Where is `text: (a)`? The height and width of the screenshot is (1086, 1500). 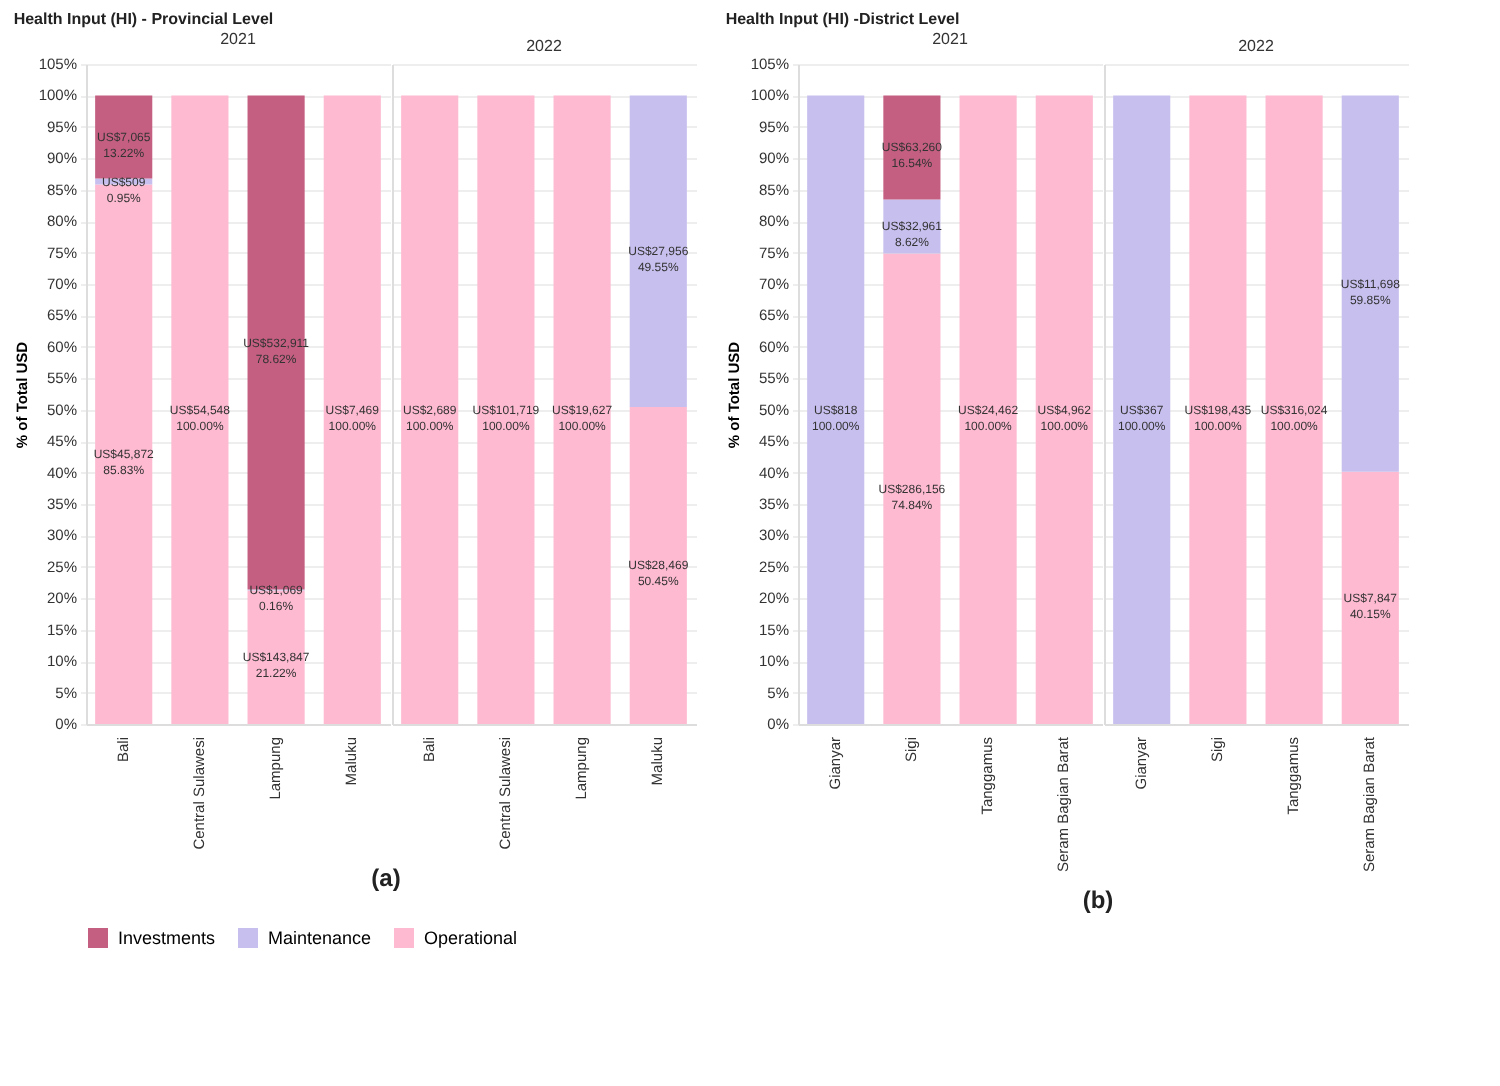 text: (a) is located at coordinates (386, 878).